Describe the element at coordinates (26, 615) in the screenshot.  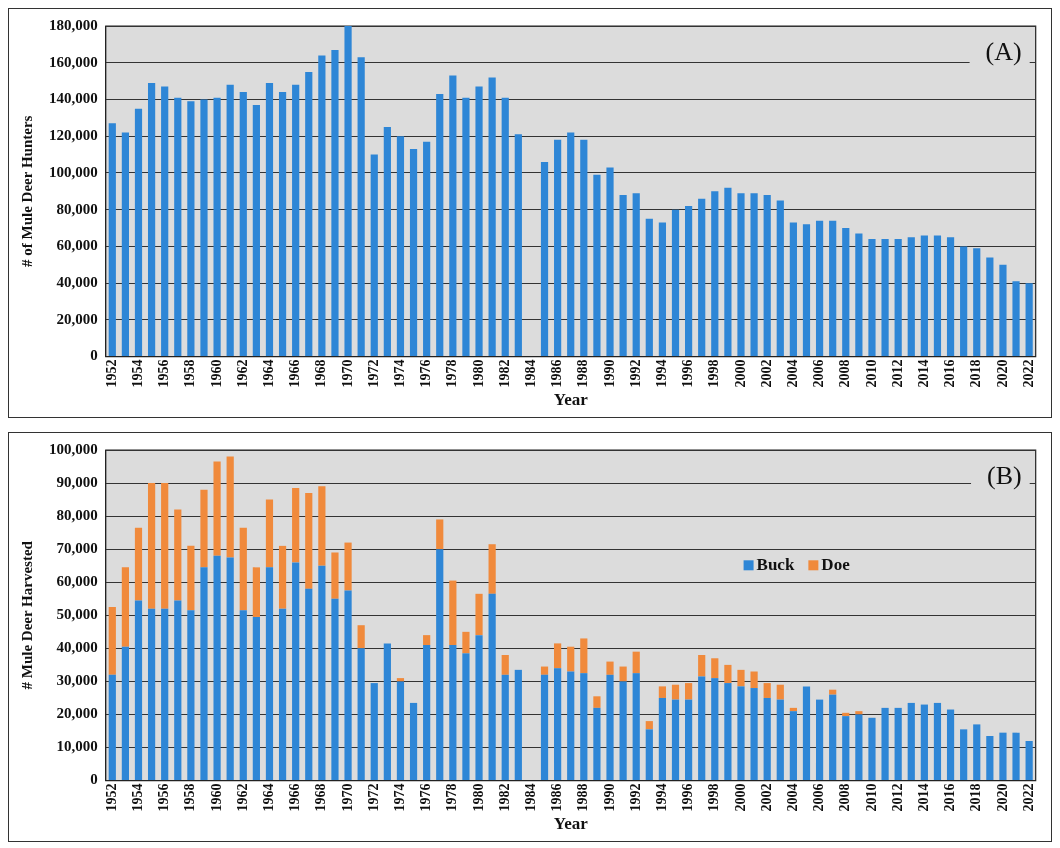
I see `y-axis-title: # Mule Deer Harvested` at that location.